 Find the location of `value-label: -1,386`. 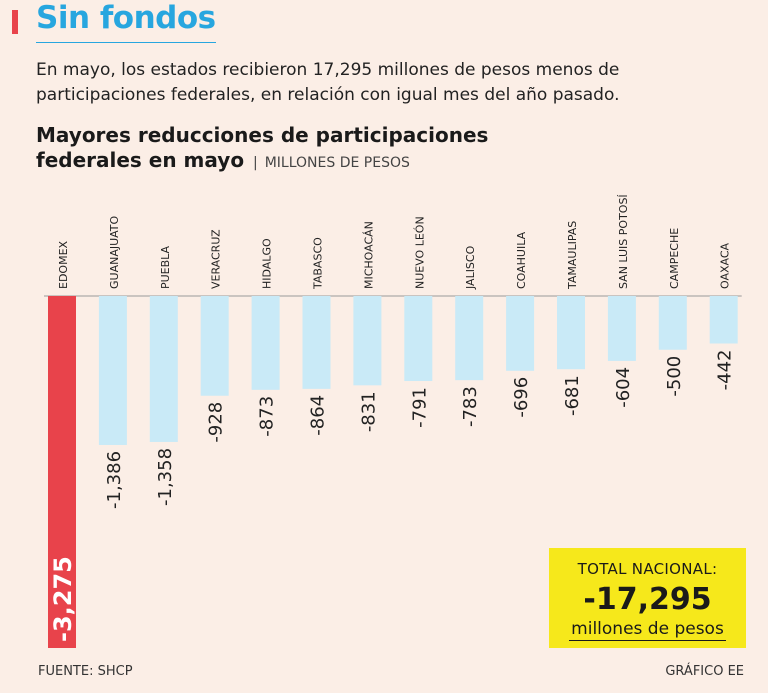

value-label: -1,386 is located at coordinates (114, 480).